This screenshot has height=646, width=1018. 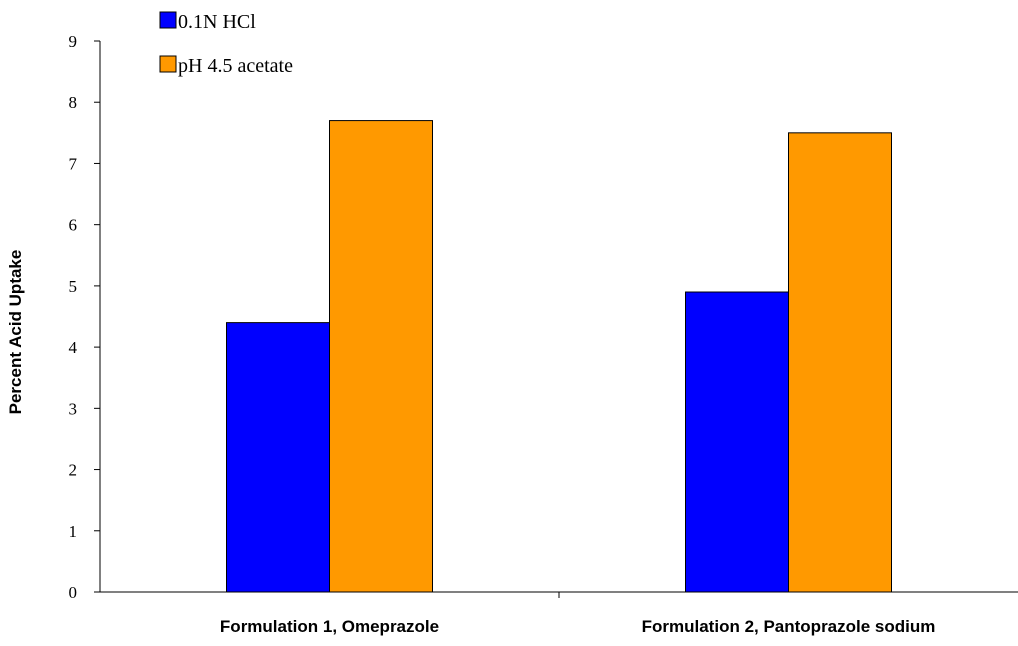 I want to click on y-tick-label: 6, so click(x=73, y=225).